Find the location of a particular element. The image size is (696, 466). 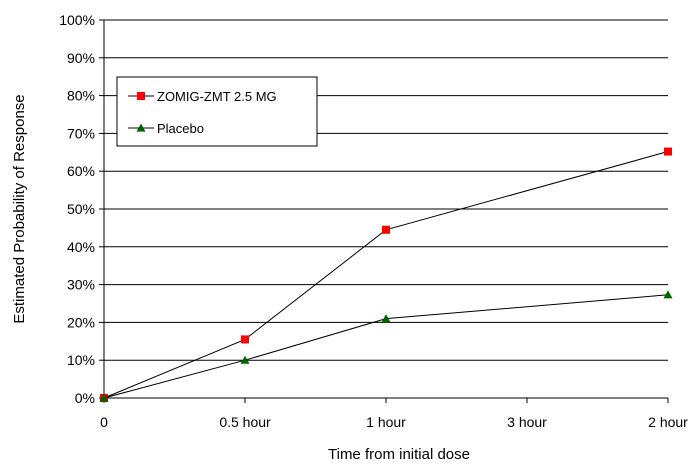

y-tick-label: 40% is located at coordinates (81, 247).